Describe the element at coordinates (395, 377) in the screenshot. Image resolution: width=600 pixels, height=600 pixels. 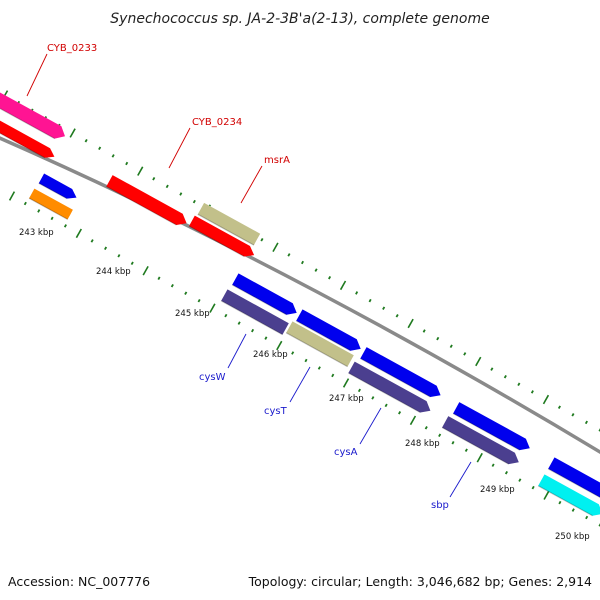
I see `gene-blue-4-shade` at that location.